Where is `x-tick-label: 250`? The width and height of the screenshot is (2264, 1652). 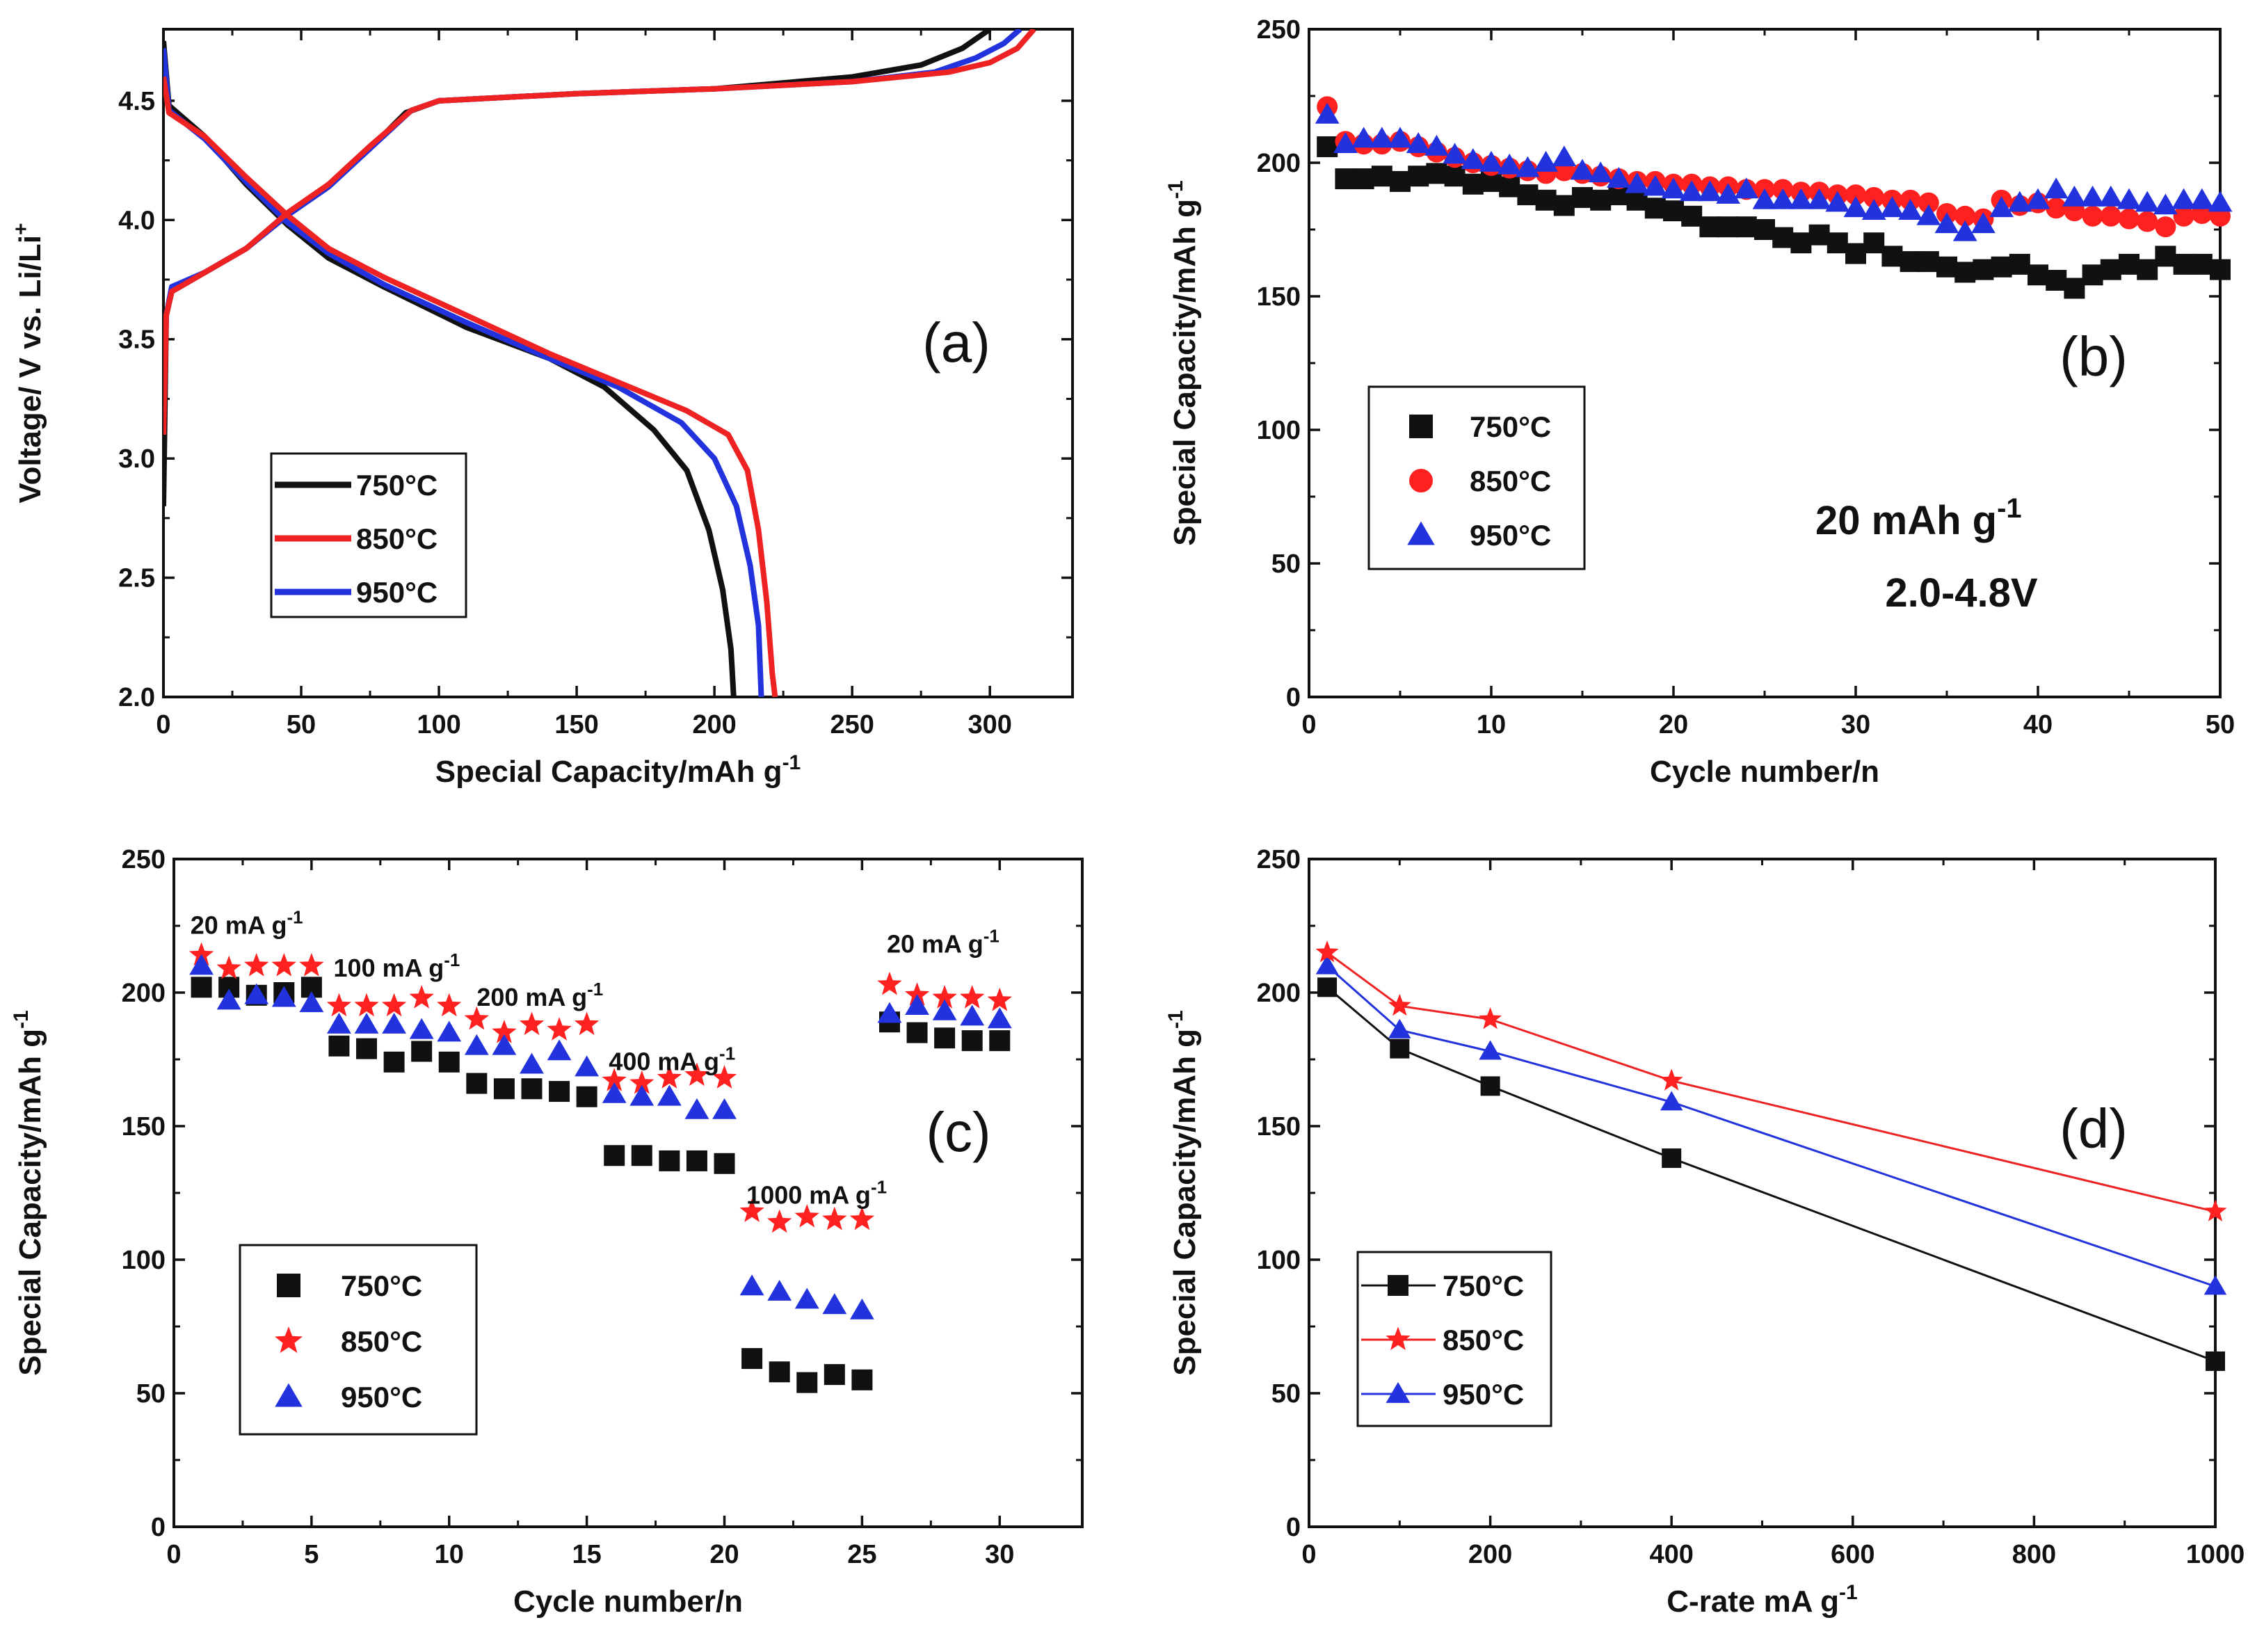
x-tick-label: 250 is located at coordinates (852, 724).